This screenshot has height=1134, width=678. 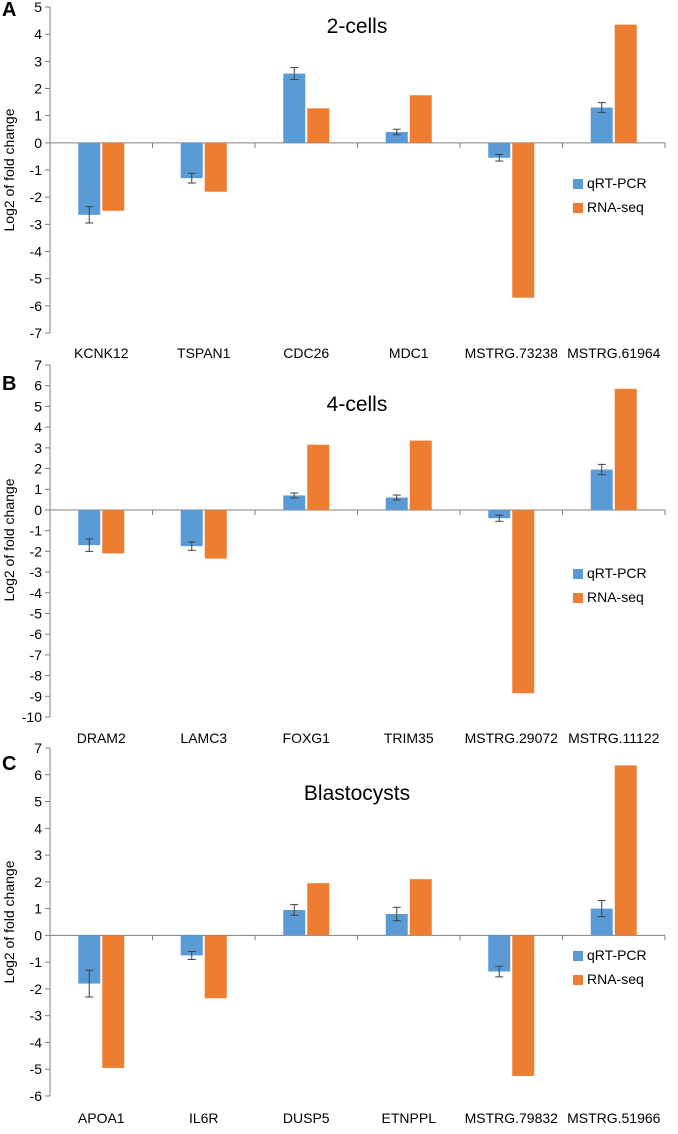 What do you see at coordinates (38, 828) in the screenshot?
I see `panel-c-y-tick-label: 4` at bounding box center [38, 828].